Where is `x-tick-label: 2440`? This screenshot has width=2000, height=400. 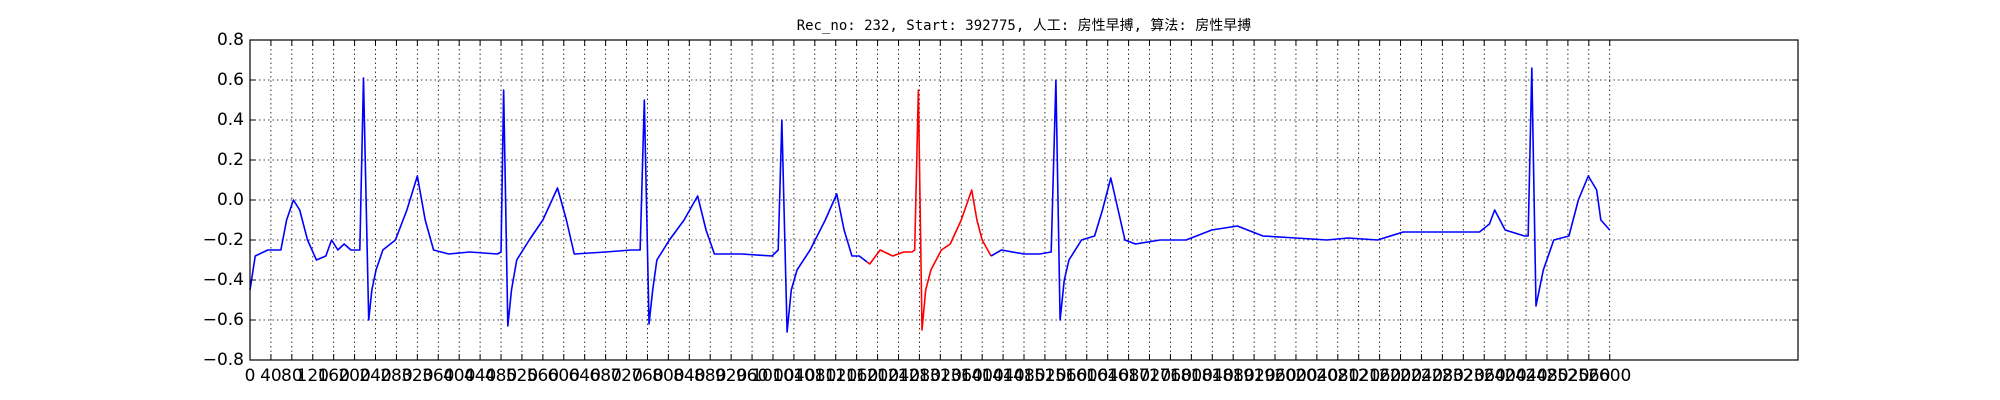
x-tick-label: 2440 is located at coordinates (1525, 376).